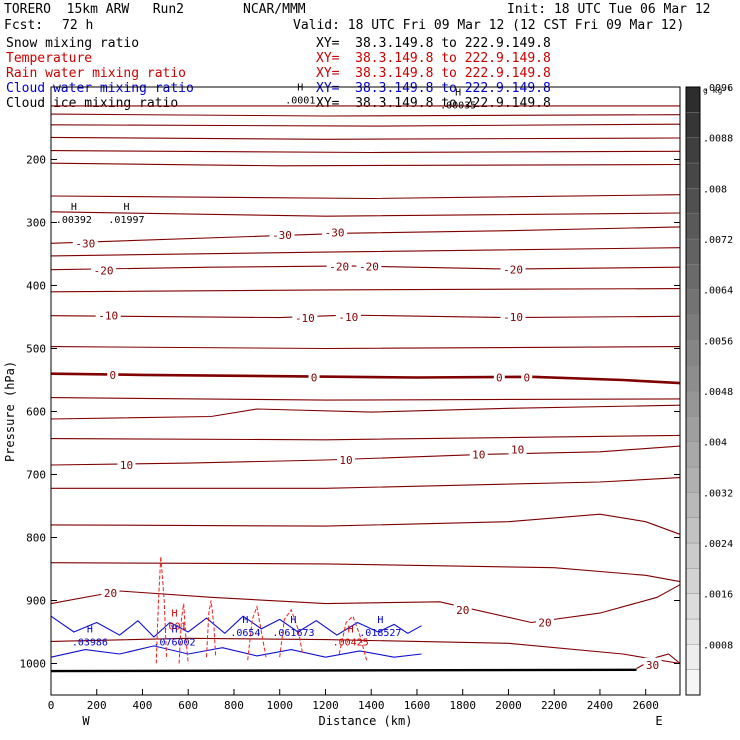 The width and height of the screenshot is (740, 740). I want to click on extremum-value: .061673, so click(293, 633).